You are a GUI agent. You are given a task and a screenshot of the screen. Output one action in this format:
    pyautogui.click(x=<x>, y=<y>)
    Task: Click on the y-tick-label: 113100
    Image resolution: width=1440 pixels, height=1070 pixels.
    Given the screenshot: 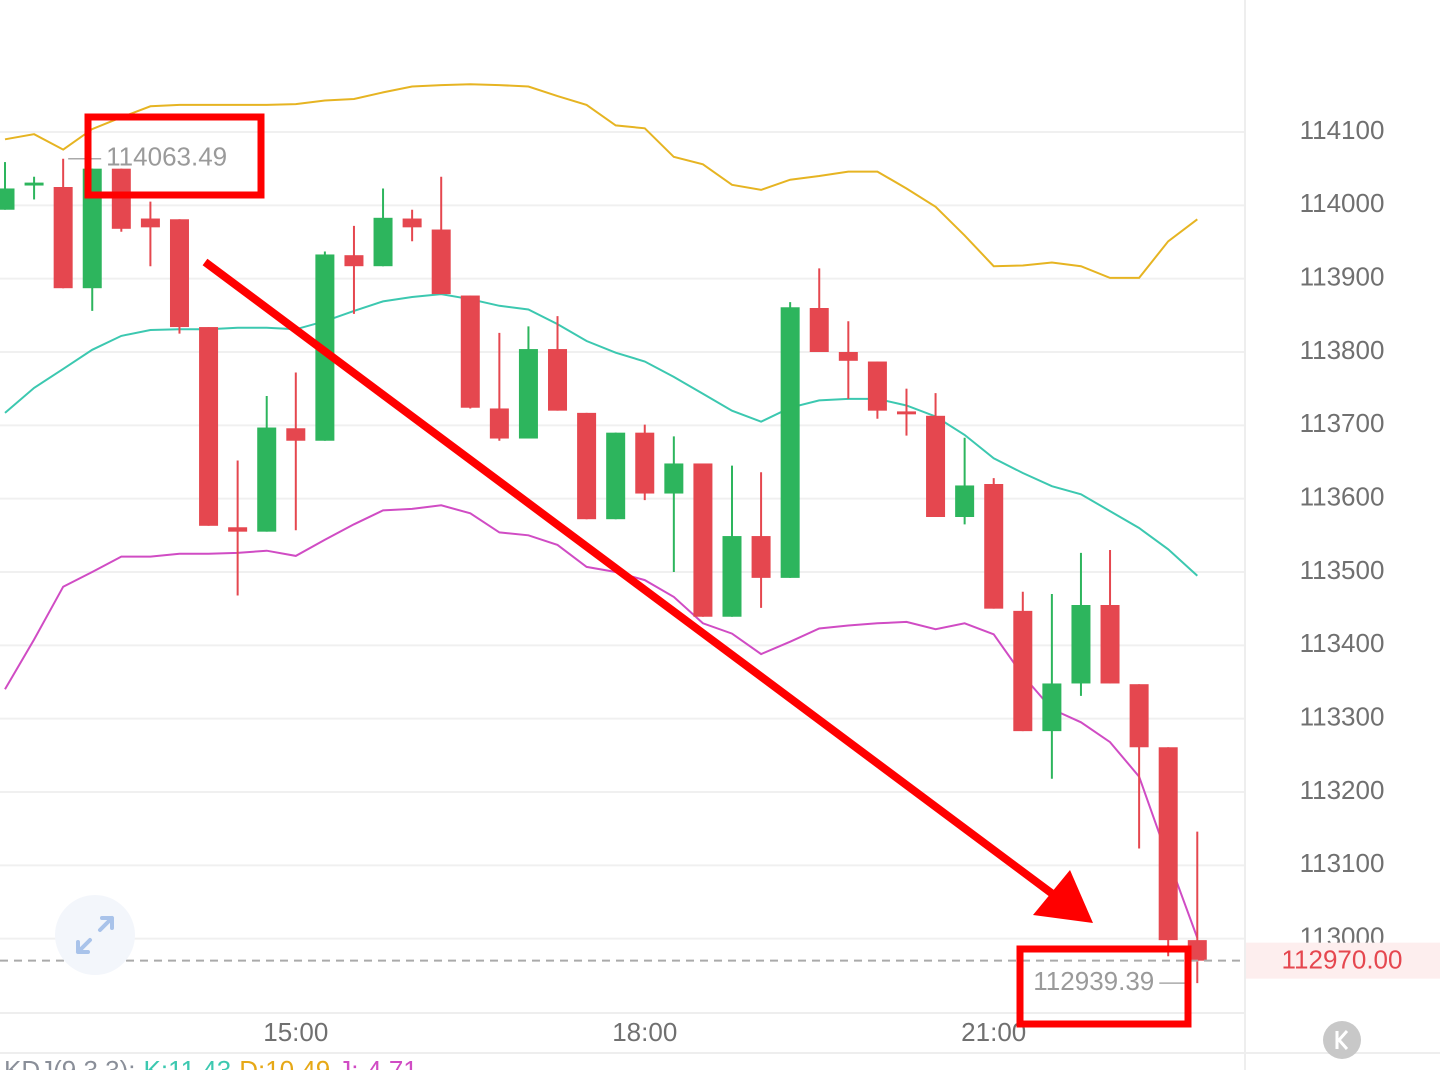 What is the action you would take?
    pyautogui.click(x=1342, y=863)
    